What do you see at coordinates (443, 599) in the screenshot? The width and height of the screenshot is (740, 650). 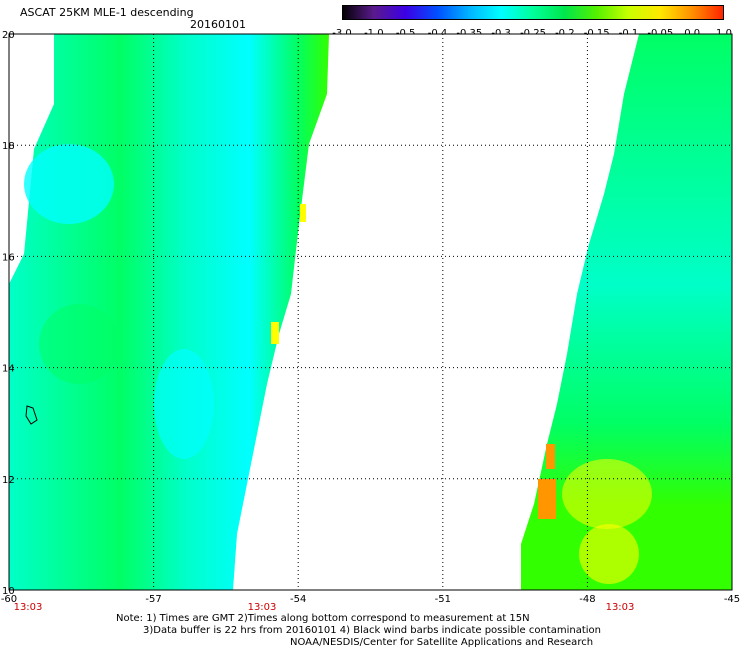 I see `longitude-label: -51` at bounding box center [443, 599].